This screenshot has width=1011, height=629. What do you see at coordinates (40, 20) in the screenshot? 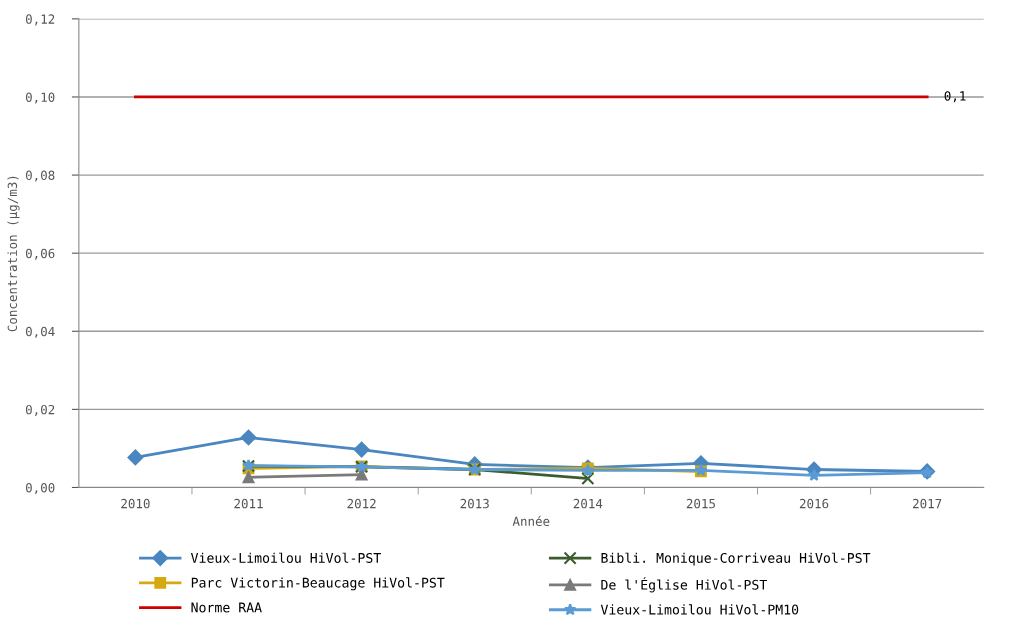
I see `y-tick-label: 0,12` at bounding box center [40, 20].